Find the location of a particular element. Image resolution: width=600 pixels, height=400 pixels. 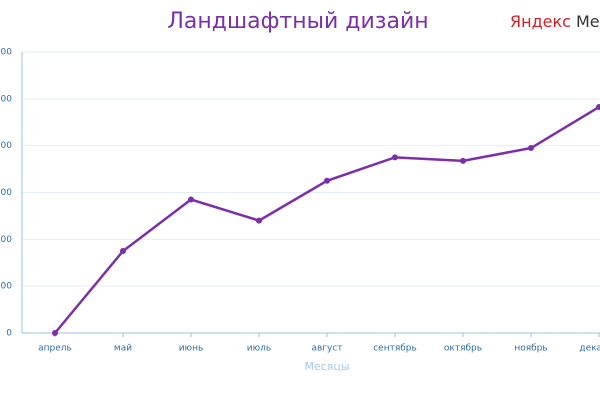

y-tick-label: 1200 is located at coordinates (6, 53).